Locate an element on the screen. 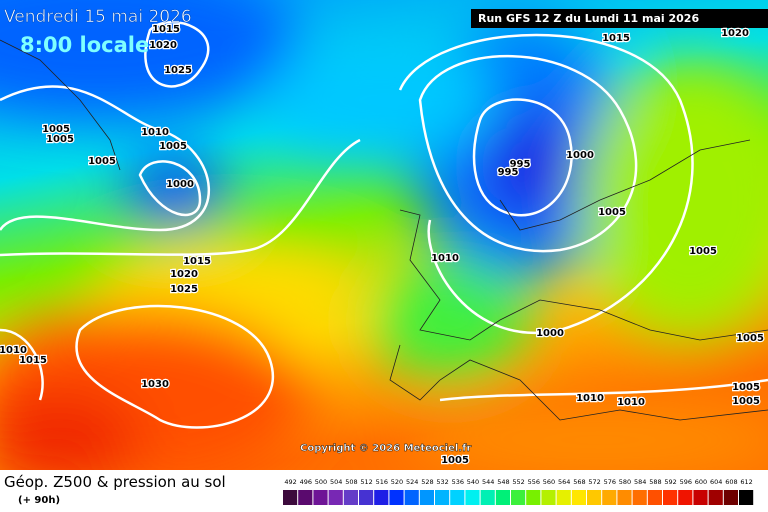 The width and height of the screenshot is (768, 512). forecast-date: Vendredi 15 mai 2026 is located at coordinates (98, 17).